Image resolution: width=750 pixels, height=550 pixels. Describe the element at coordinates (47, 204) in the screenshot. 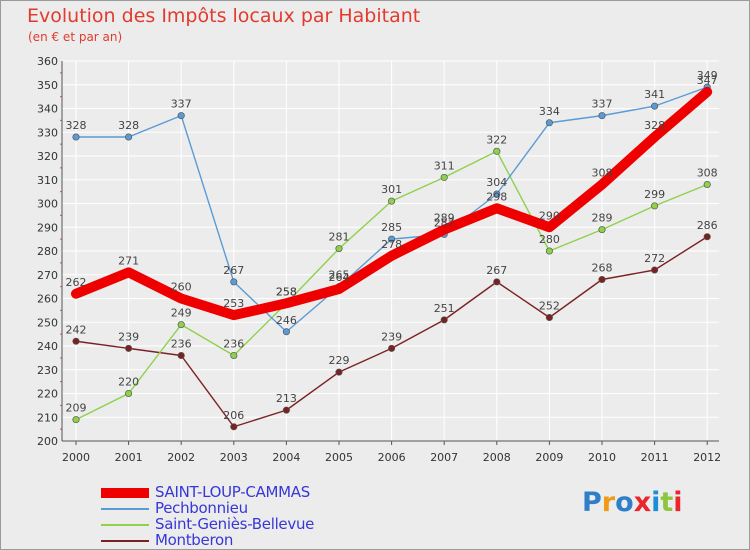

I see `y-tick-label: 300` at that location.